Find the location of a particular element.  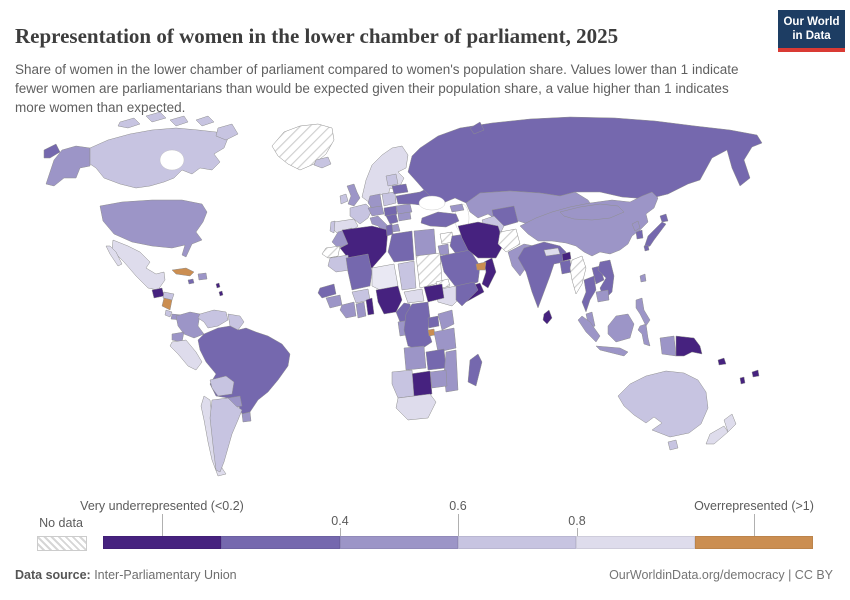

country-south-africa is located at coordinates (416, 407).